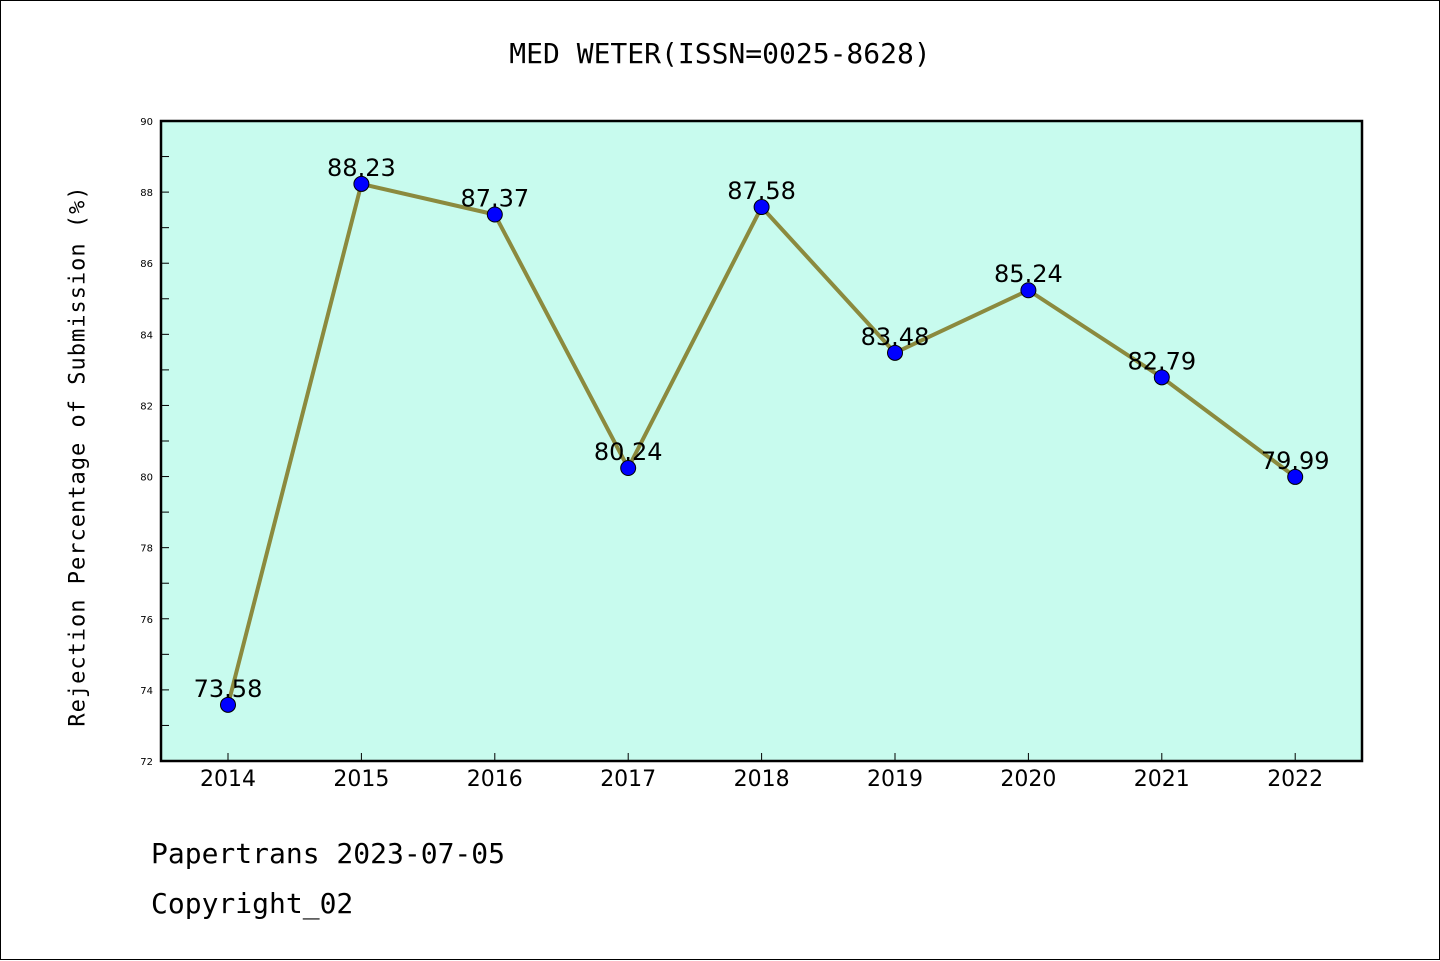  What do you see at coordinates (146, 406) in the screenshot?
I see `y-tick-label: 82` at bounding box center [146, 406].